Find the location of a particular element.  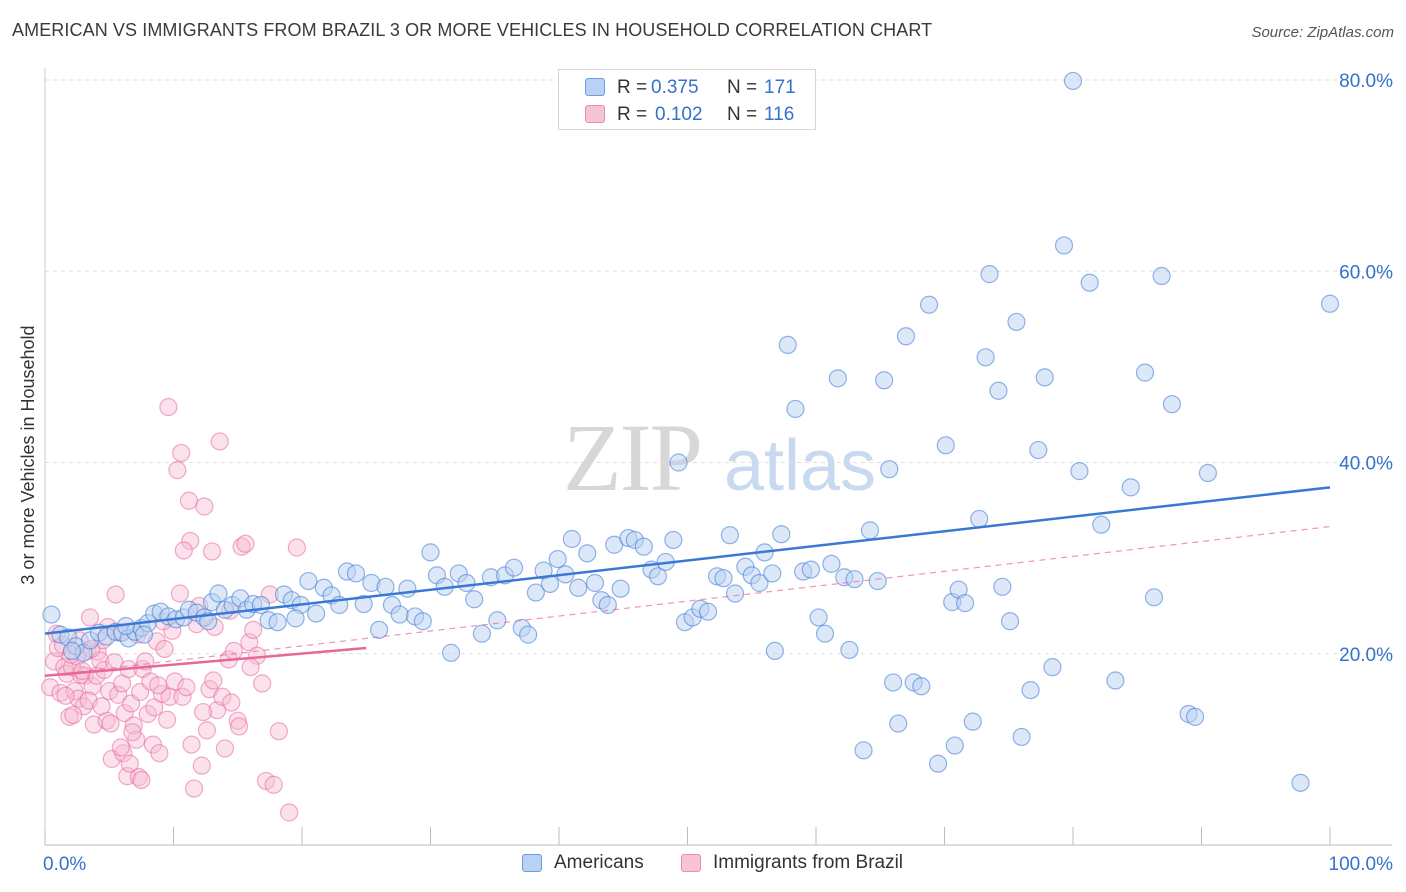

legend-n-label: N = is located at coordinates (742, 87).